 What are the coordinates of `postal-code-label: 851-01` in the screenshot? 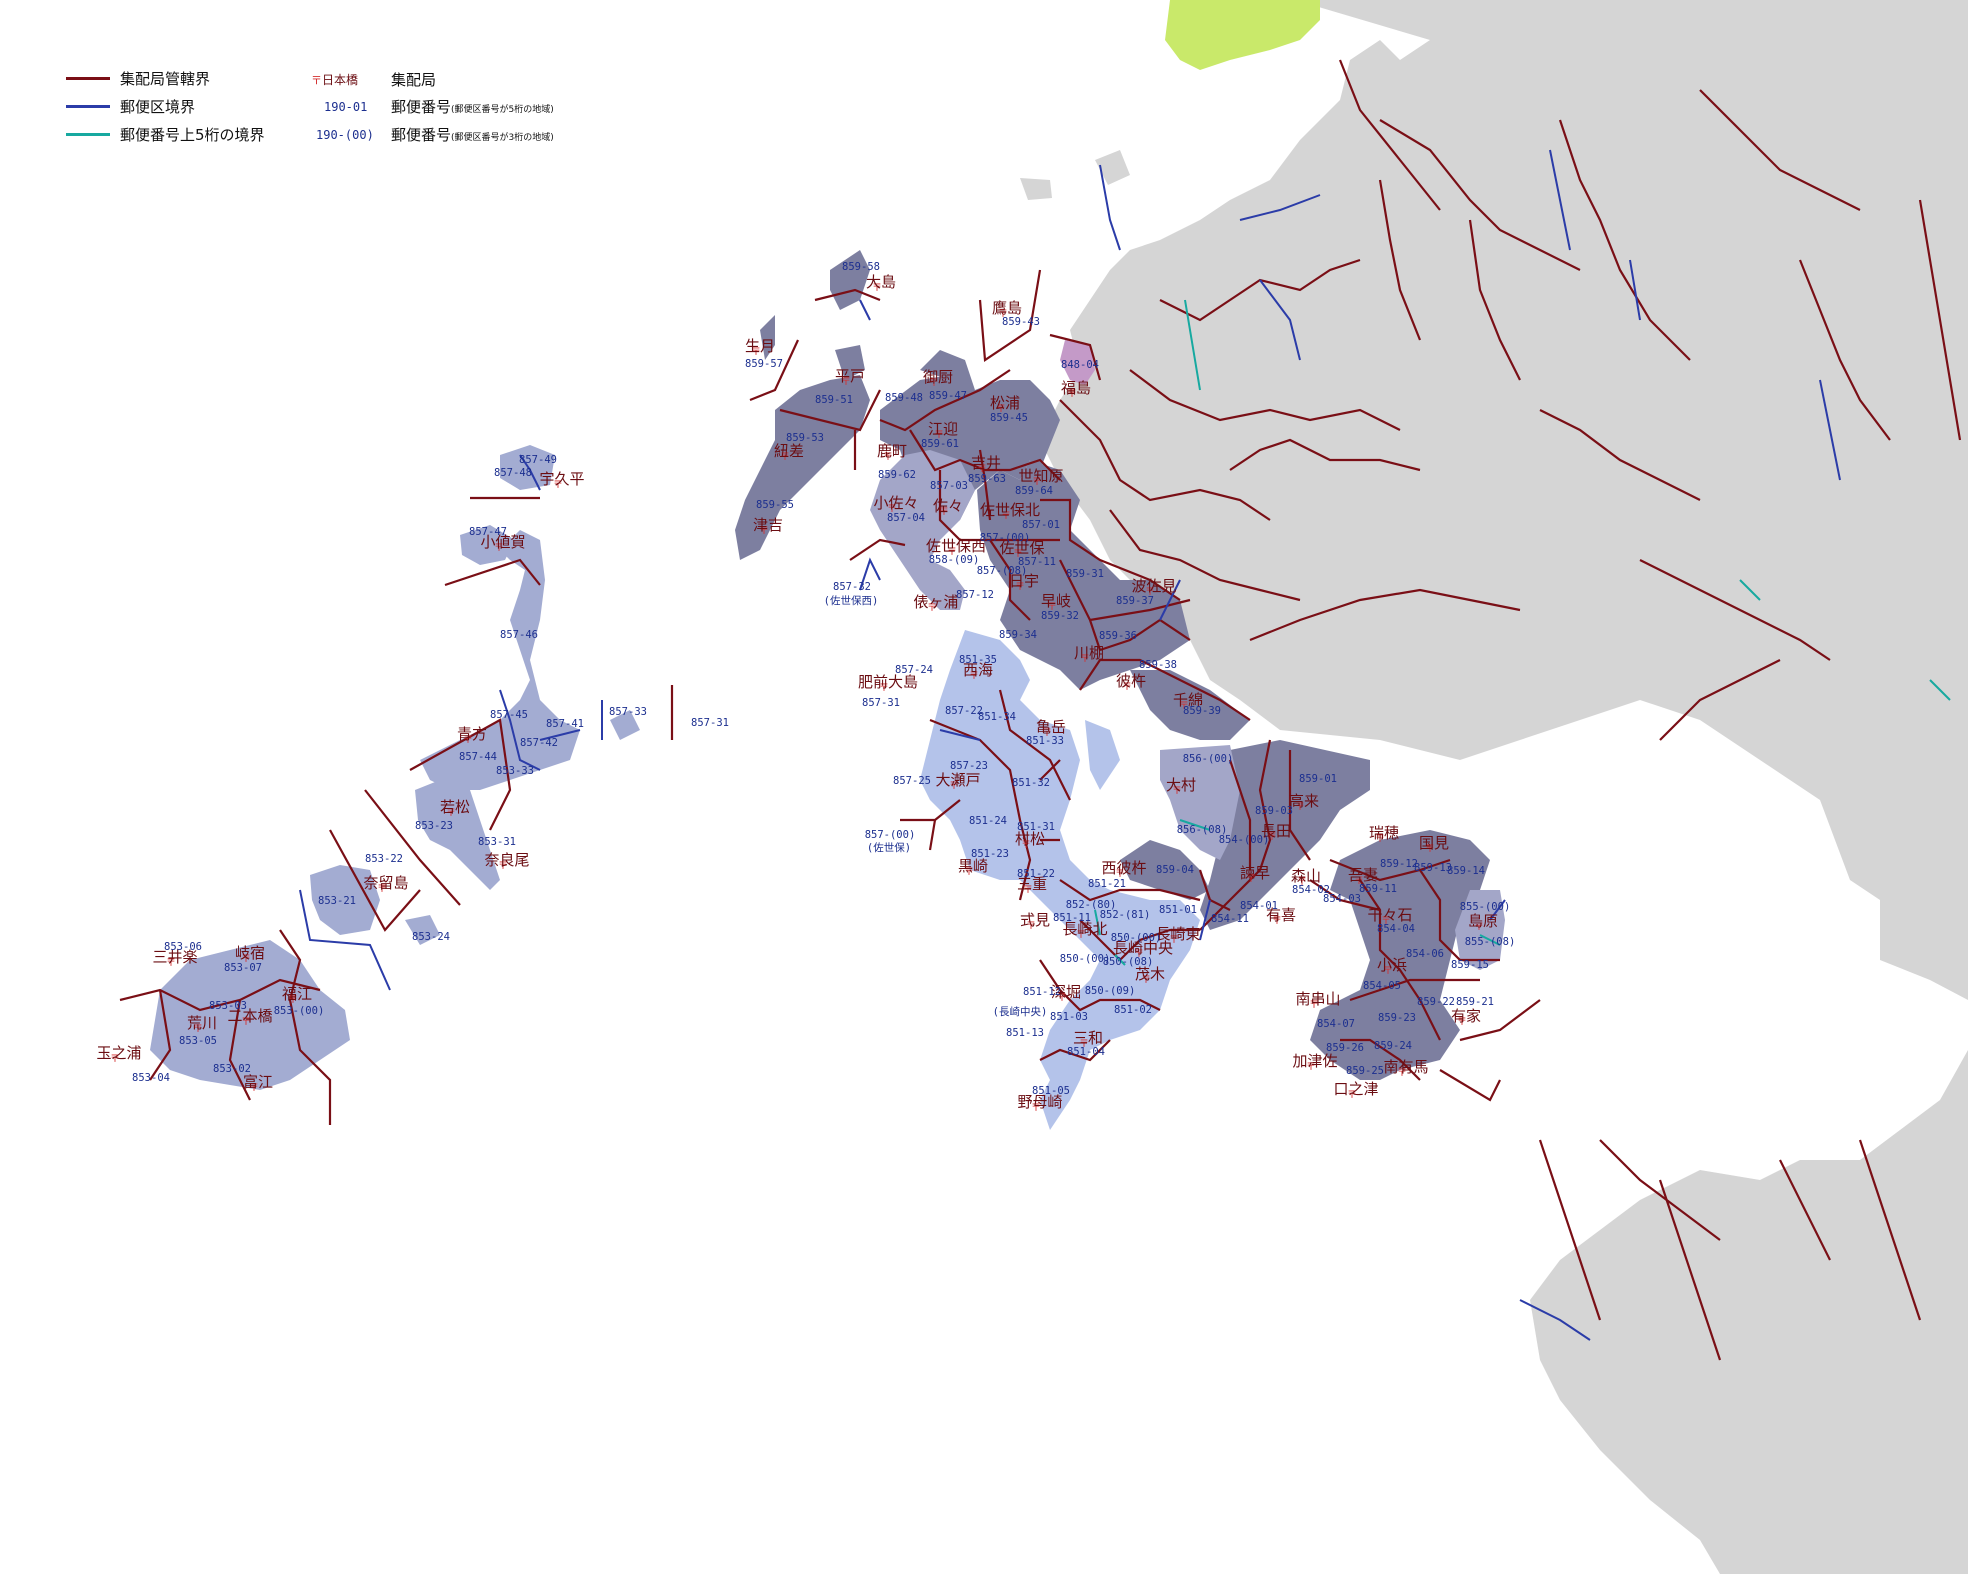 It's located at (1178, 910).